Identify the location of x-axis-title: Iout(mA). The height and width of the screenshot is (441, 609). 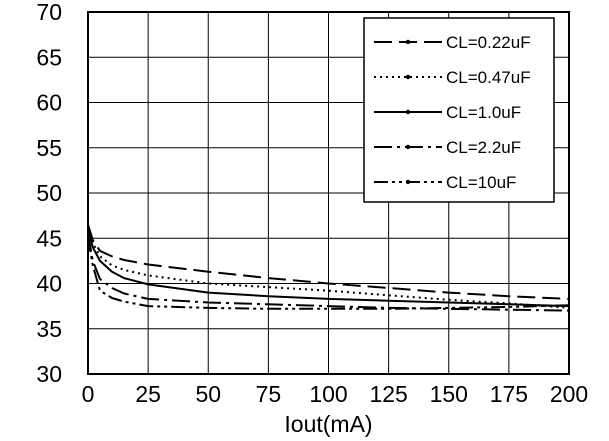
(328, 424).